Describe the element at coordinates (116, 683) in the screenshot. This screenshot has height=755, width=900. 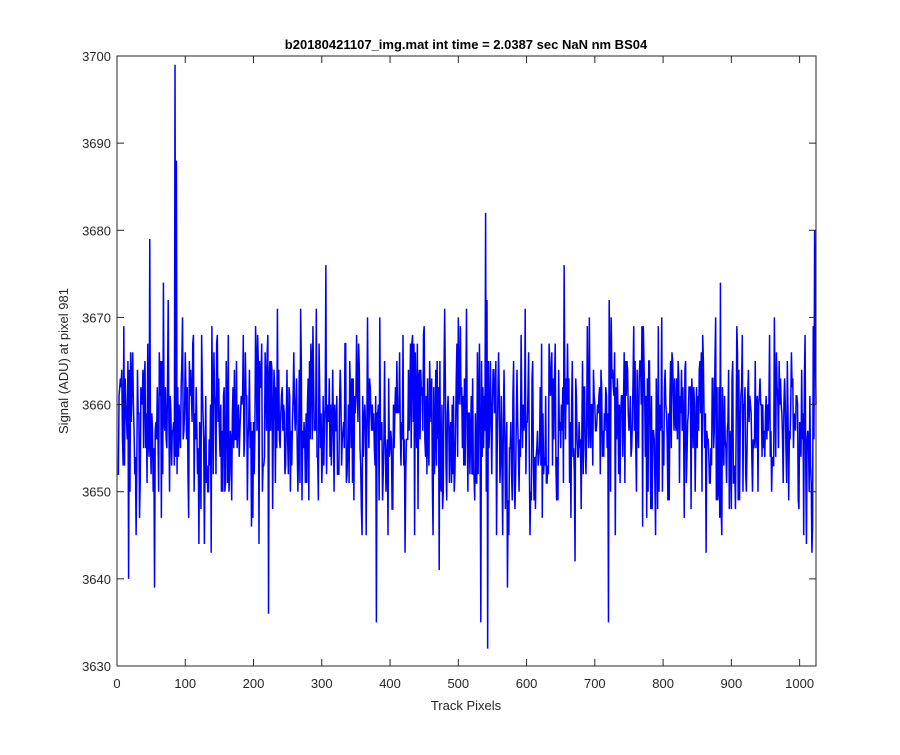
I see `x-tick-label: 0` at that location.